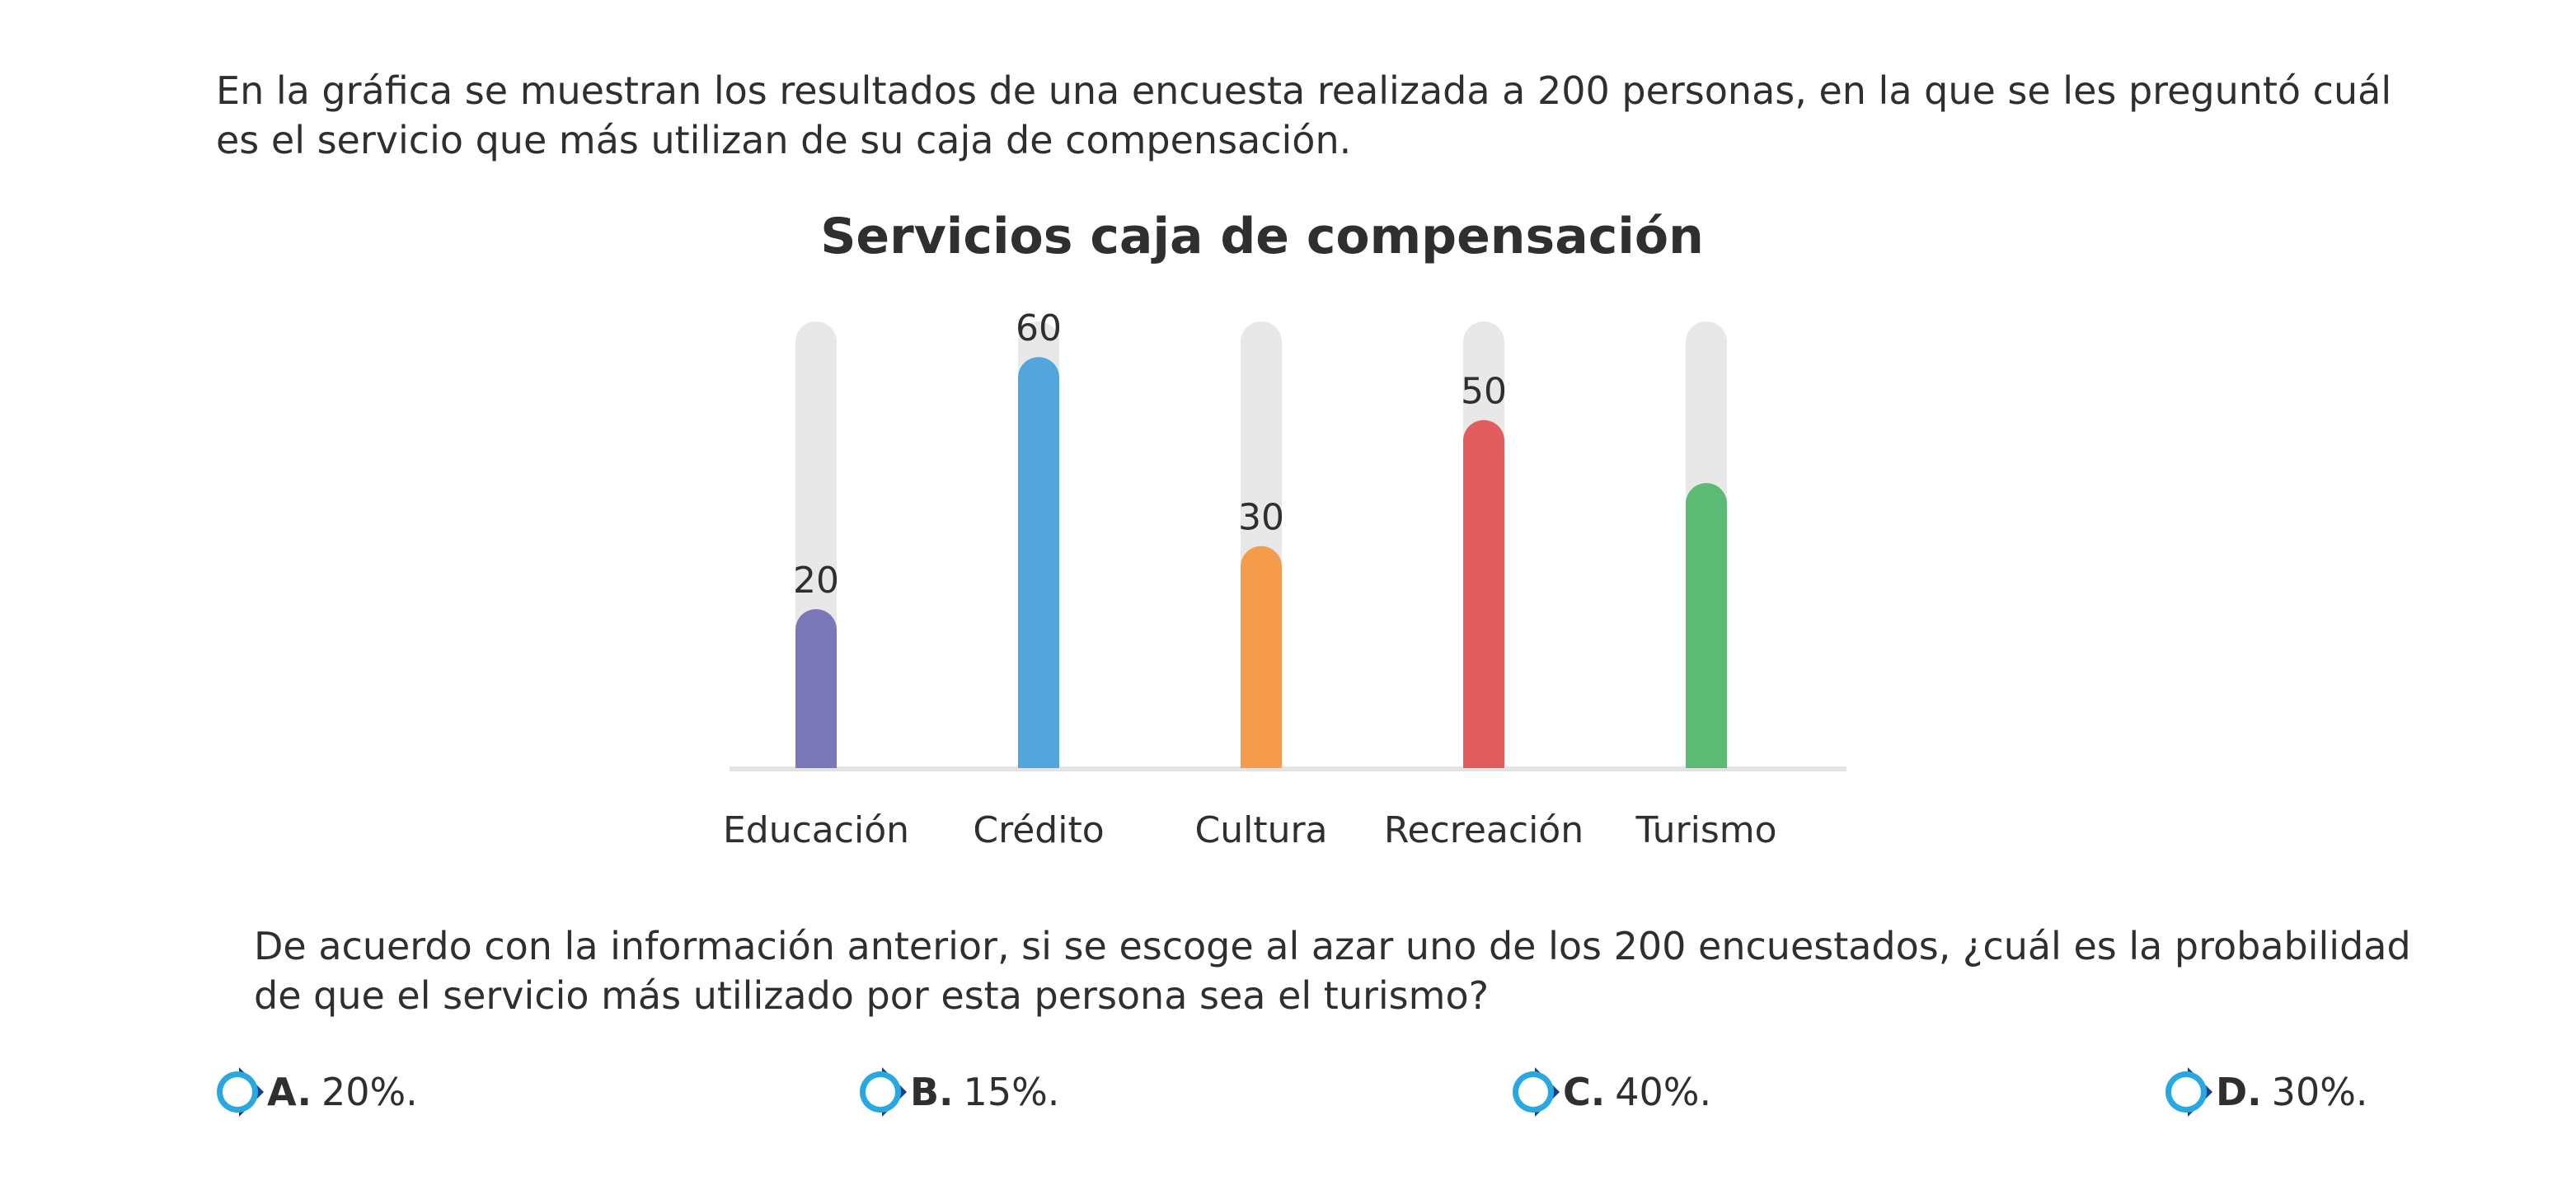 Image resolution: width=2576 pixels, height=1195 pixels. I want to click on data-label: 20, so click(816, 581).